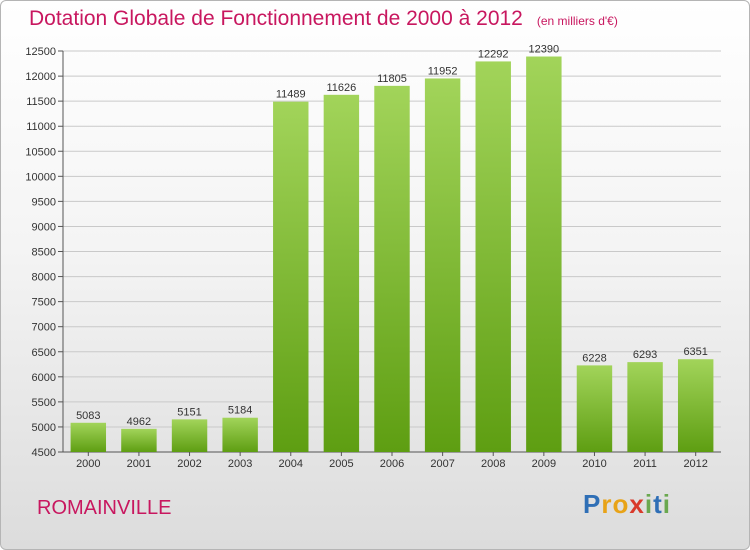  I want to click on y-tick-label: 9500, so click(44, 202).